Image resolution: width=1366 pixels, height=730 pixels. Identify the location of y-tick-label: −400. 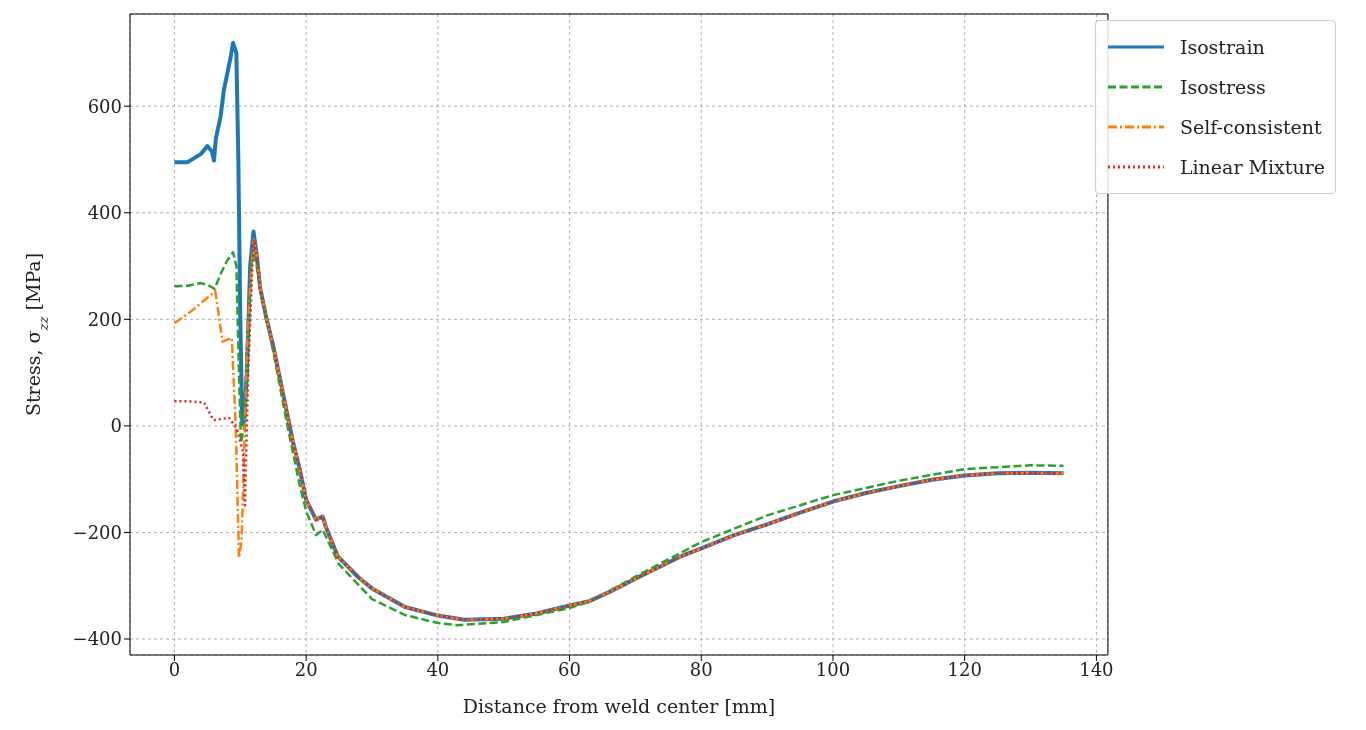
(97, 639).